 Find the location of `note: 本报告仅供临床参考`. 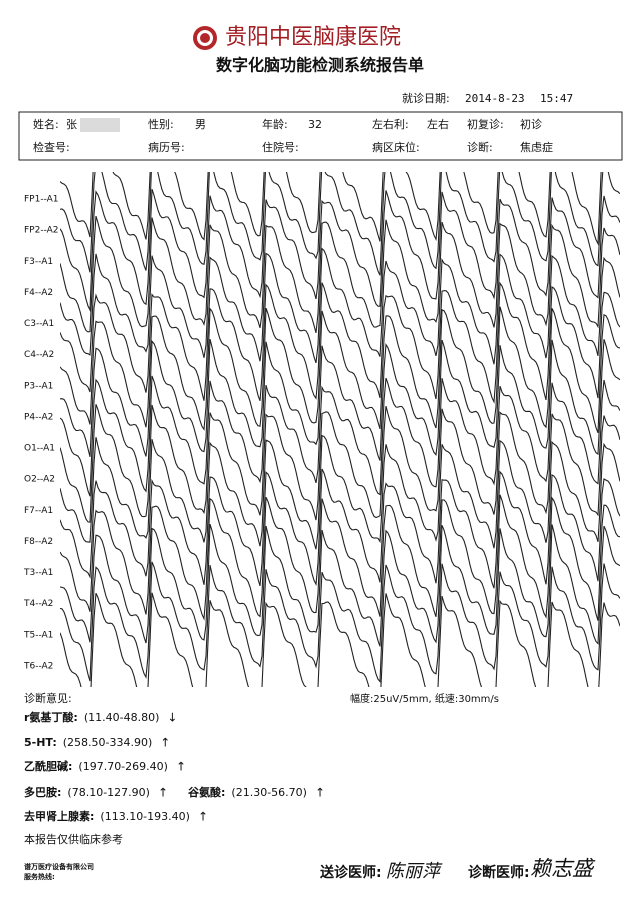

note: 本报告仅供临床参考 is located at coordinates (73, 839).